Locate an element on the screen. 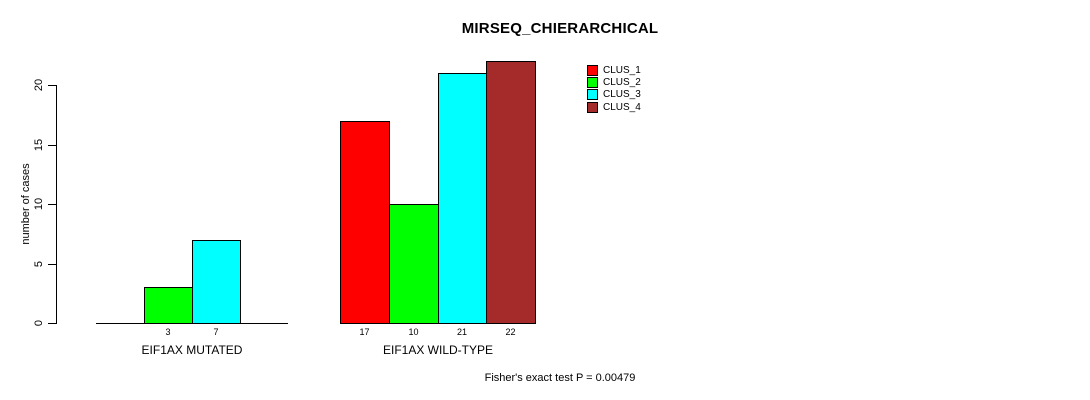  bar-value-label: 22 is located at coordinates (510, 332).